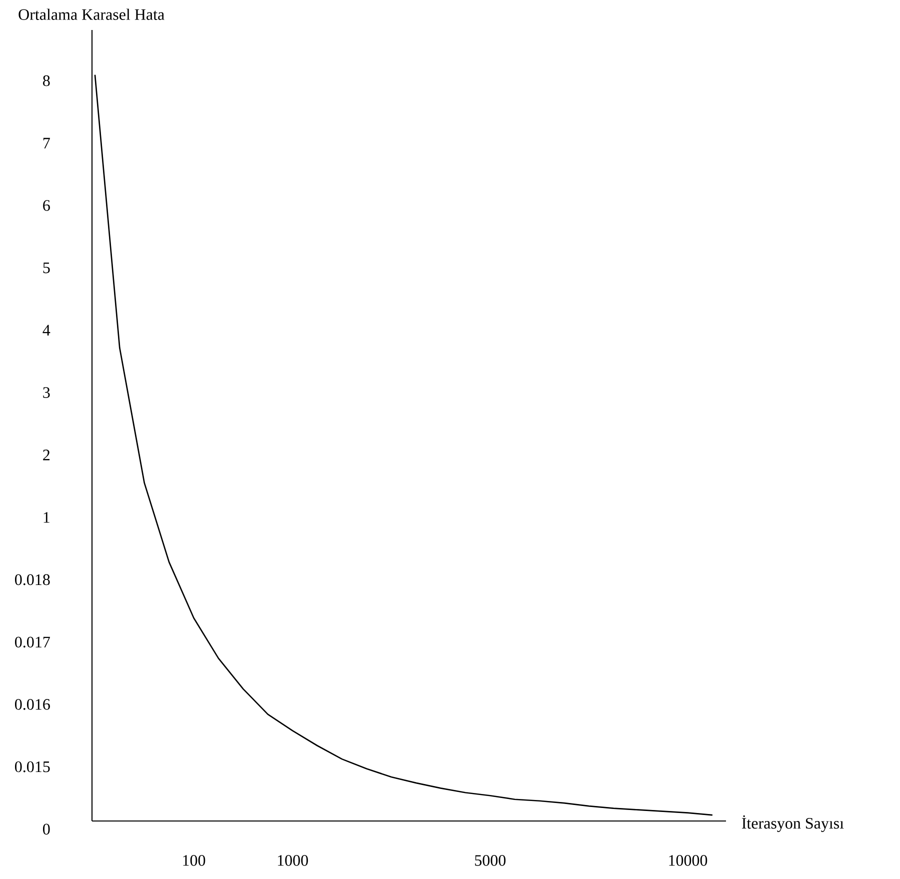  I want to click on text: 0, so click(46, 829).